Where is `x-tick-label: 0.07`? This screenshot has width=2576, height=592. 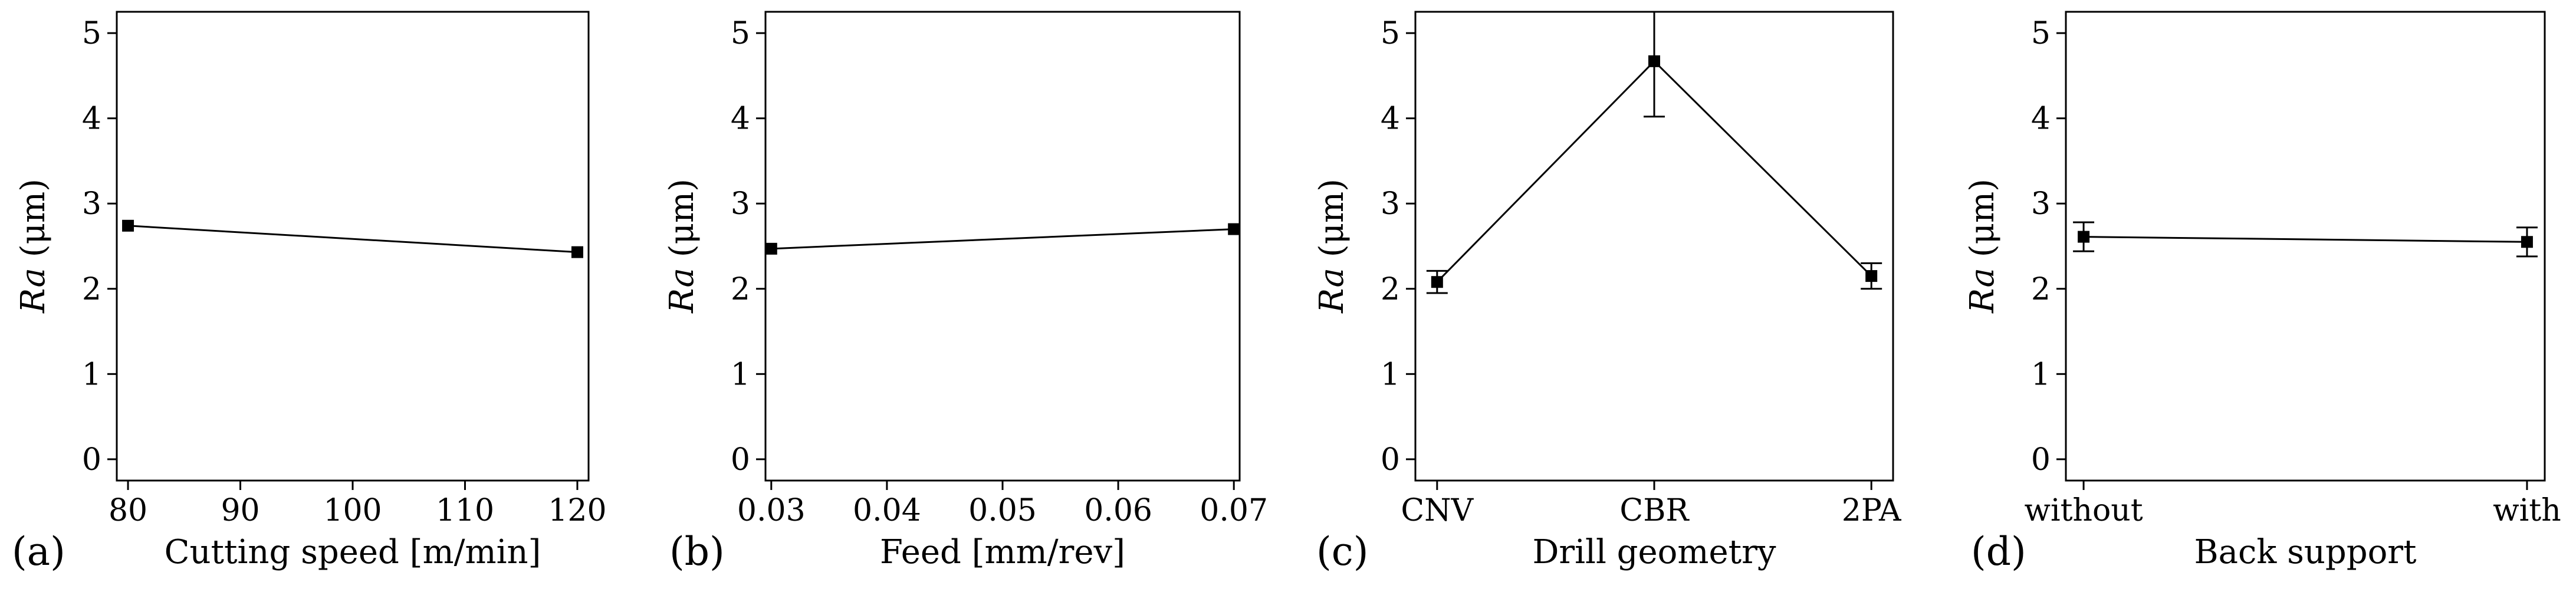
x-tick-label: 0.07 is located at coordinates (1234, 511).